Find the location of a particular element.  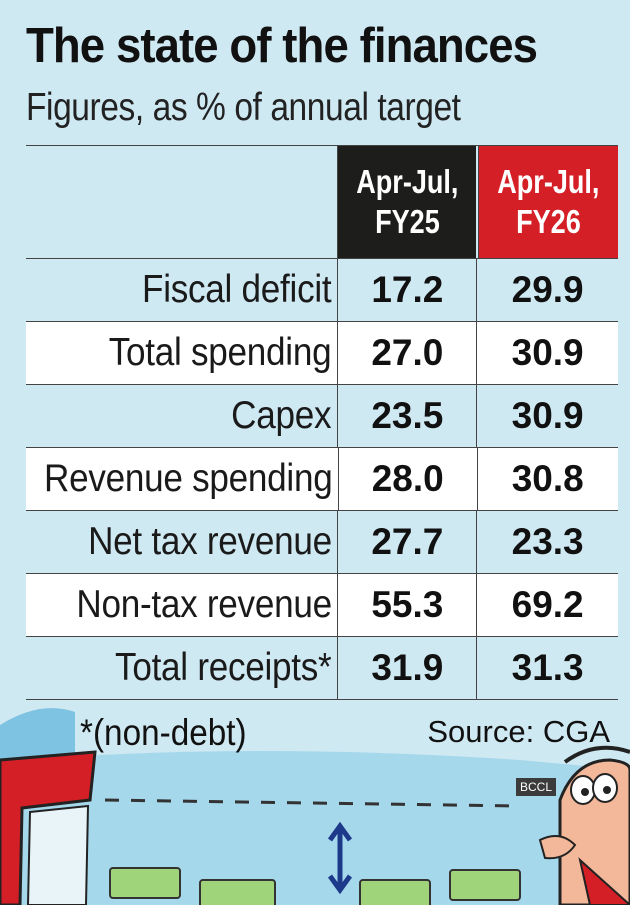

table-row: Total receipts* 31.9 31.3 is located at coordinates (322, 668).